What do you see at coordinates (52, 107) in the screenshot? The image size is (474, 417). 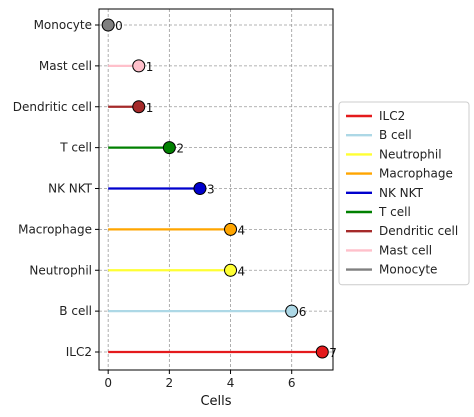 I see `y-tick-label: Dendritic cell` at bounding box center [52, 107].